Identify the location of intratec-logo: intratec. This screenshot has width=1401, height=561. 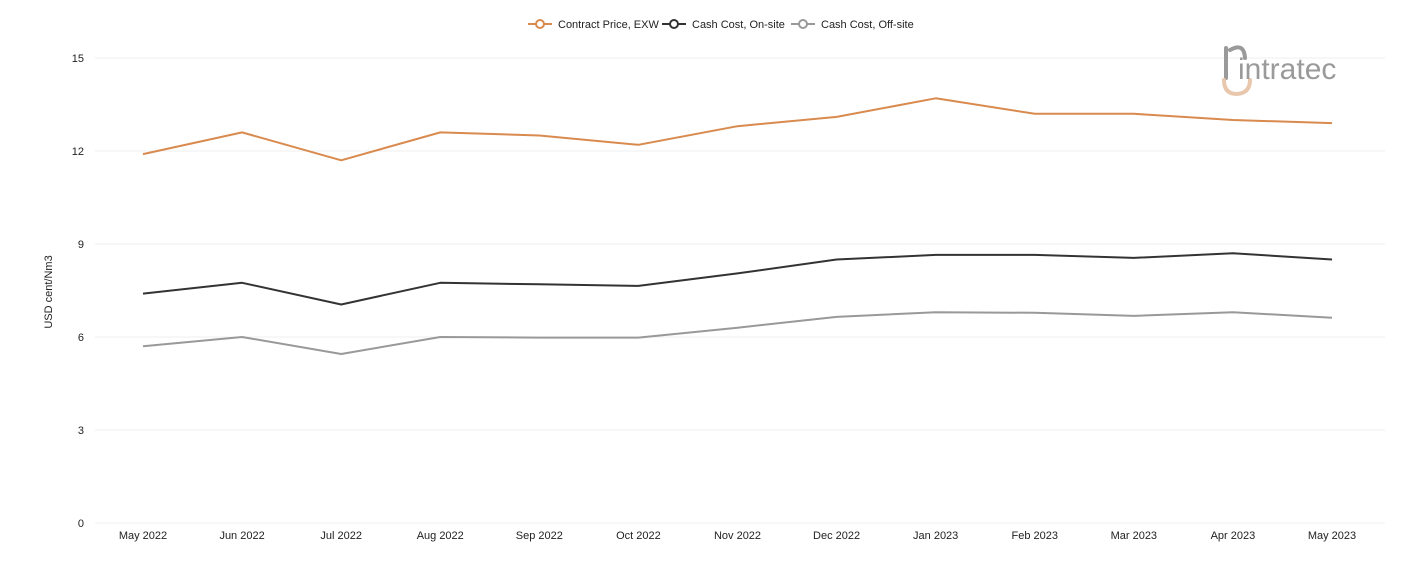
(1279, 71).